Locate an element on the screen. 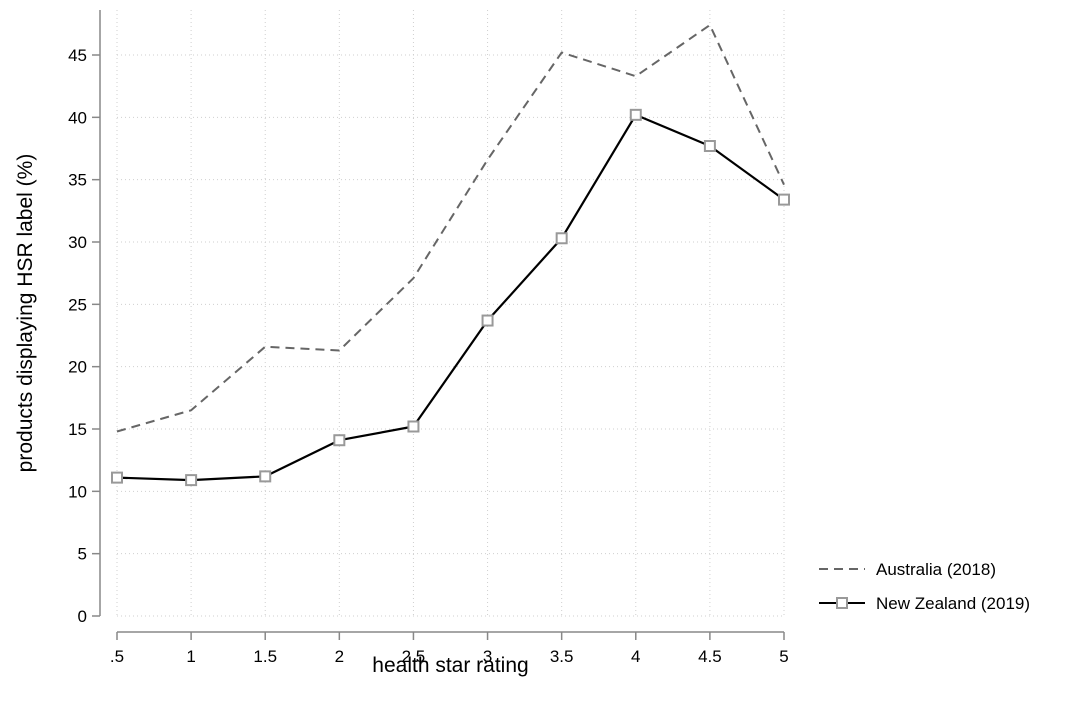 The image size is (1081, 707). legend-label-1: Australia (2018) is located at coordinates (936, 569).